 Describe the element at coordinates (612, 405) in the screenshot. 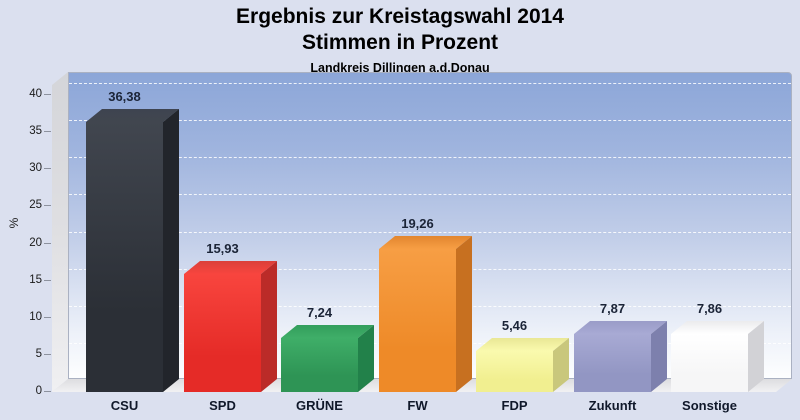

I see `category-label-zukunft: Zukunft` at that location.